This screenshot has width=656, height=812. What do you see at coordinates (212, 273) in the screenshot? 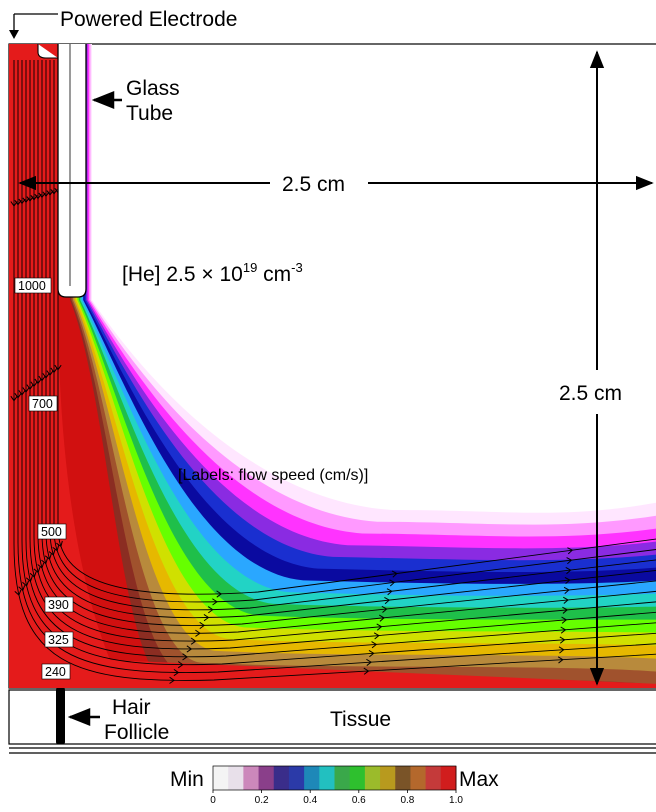
I see `helium-density-label: [He] 2.5 × 1019 cm-3` at bounding box center [212, 273].